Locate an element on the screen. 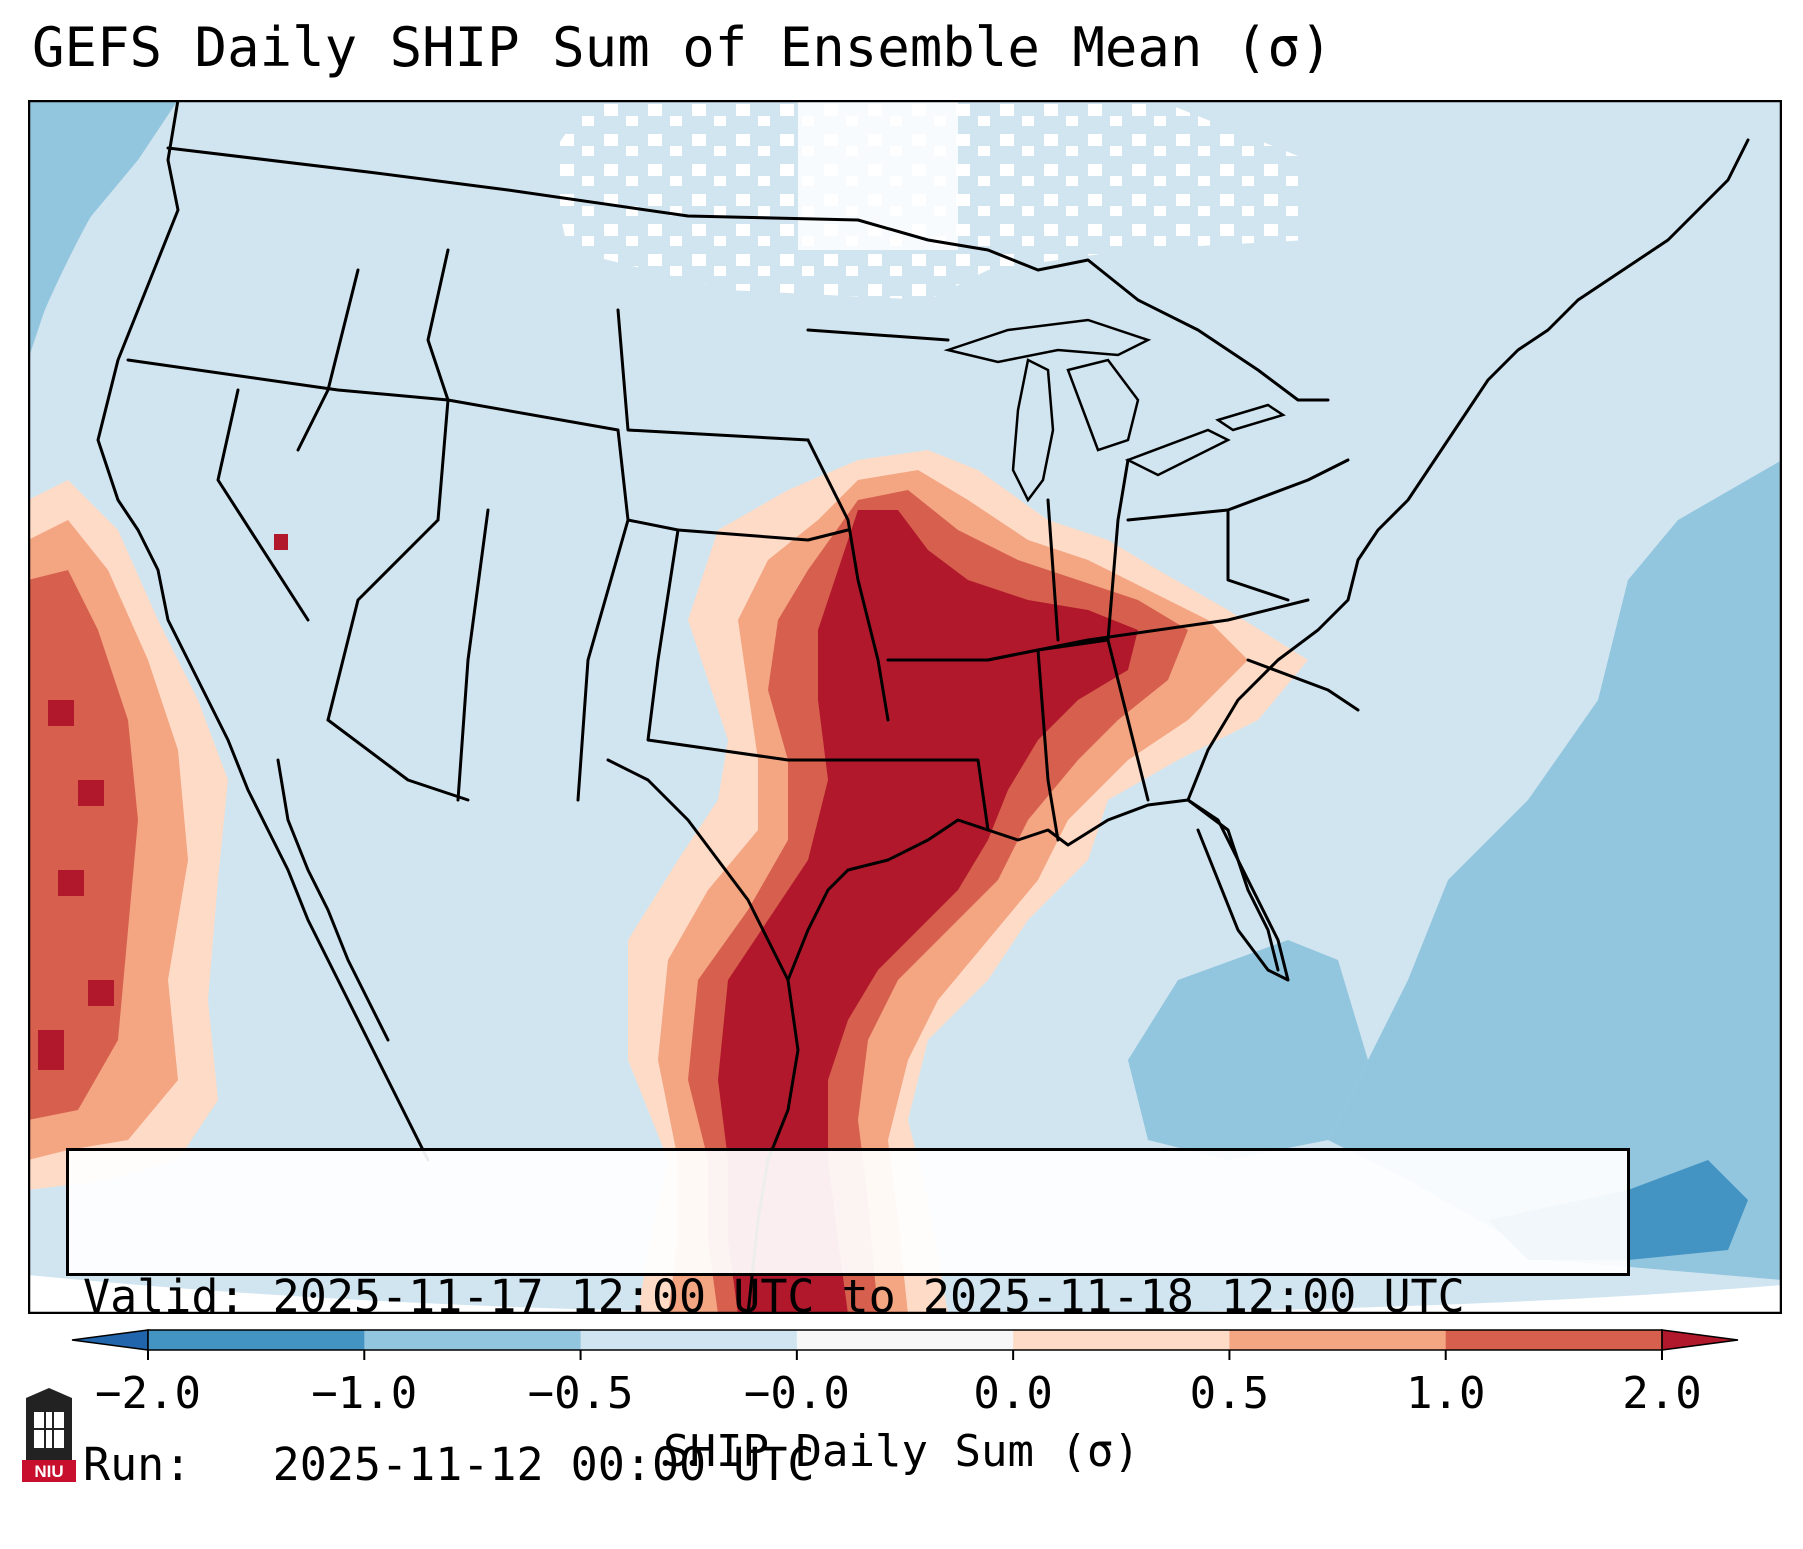 This screenshot has height=1549, width=1803. lake-superior is located at coordinates (1047, 341).